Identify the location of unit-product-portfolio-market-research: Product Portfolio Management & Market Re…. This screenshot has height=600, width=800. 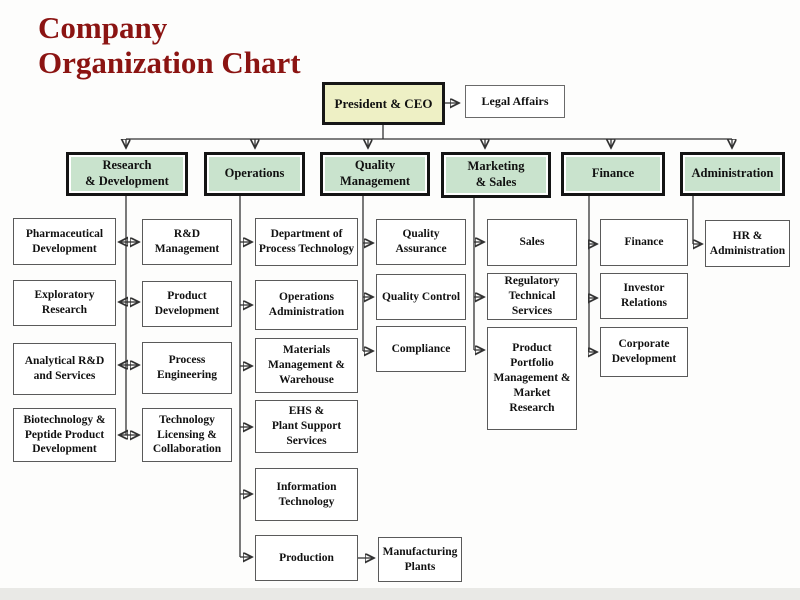
(532, 378).